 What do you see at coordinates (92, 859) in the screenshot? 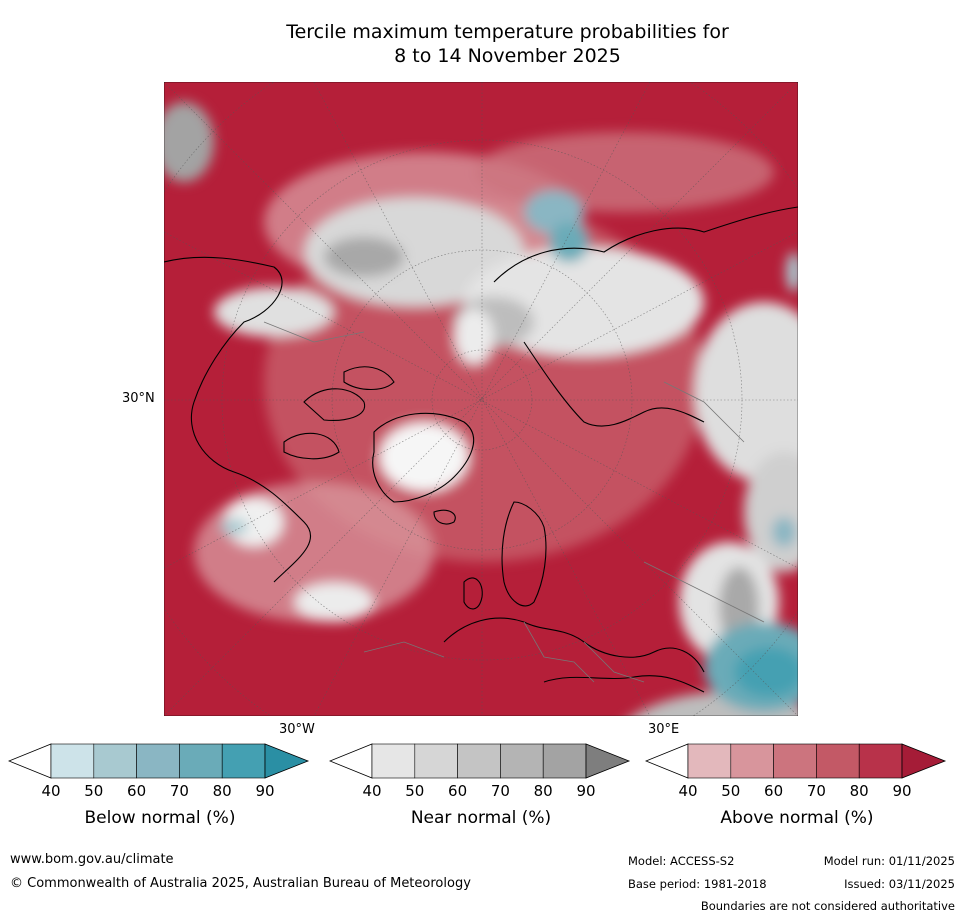
I see `website-text: www.bom.gov.au/climate` at bounding box center [92, 859].